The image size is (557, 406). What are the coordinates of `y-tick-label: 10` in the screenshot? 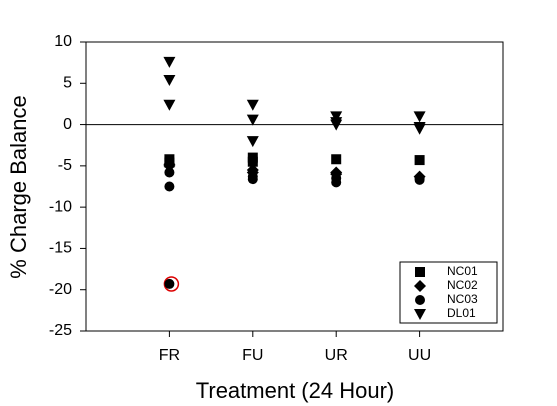 It's located at (63, 41).